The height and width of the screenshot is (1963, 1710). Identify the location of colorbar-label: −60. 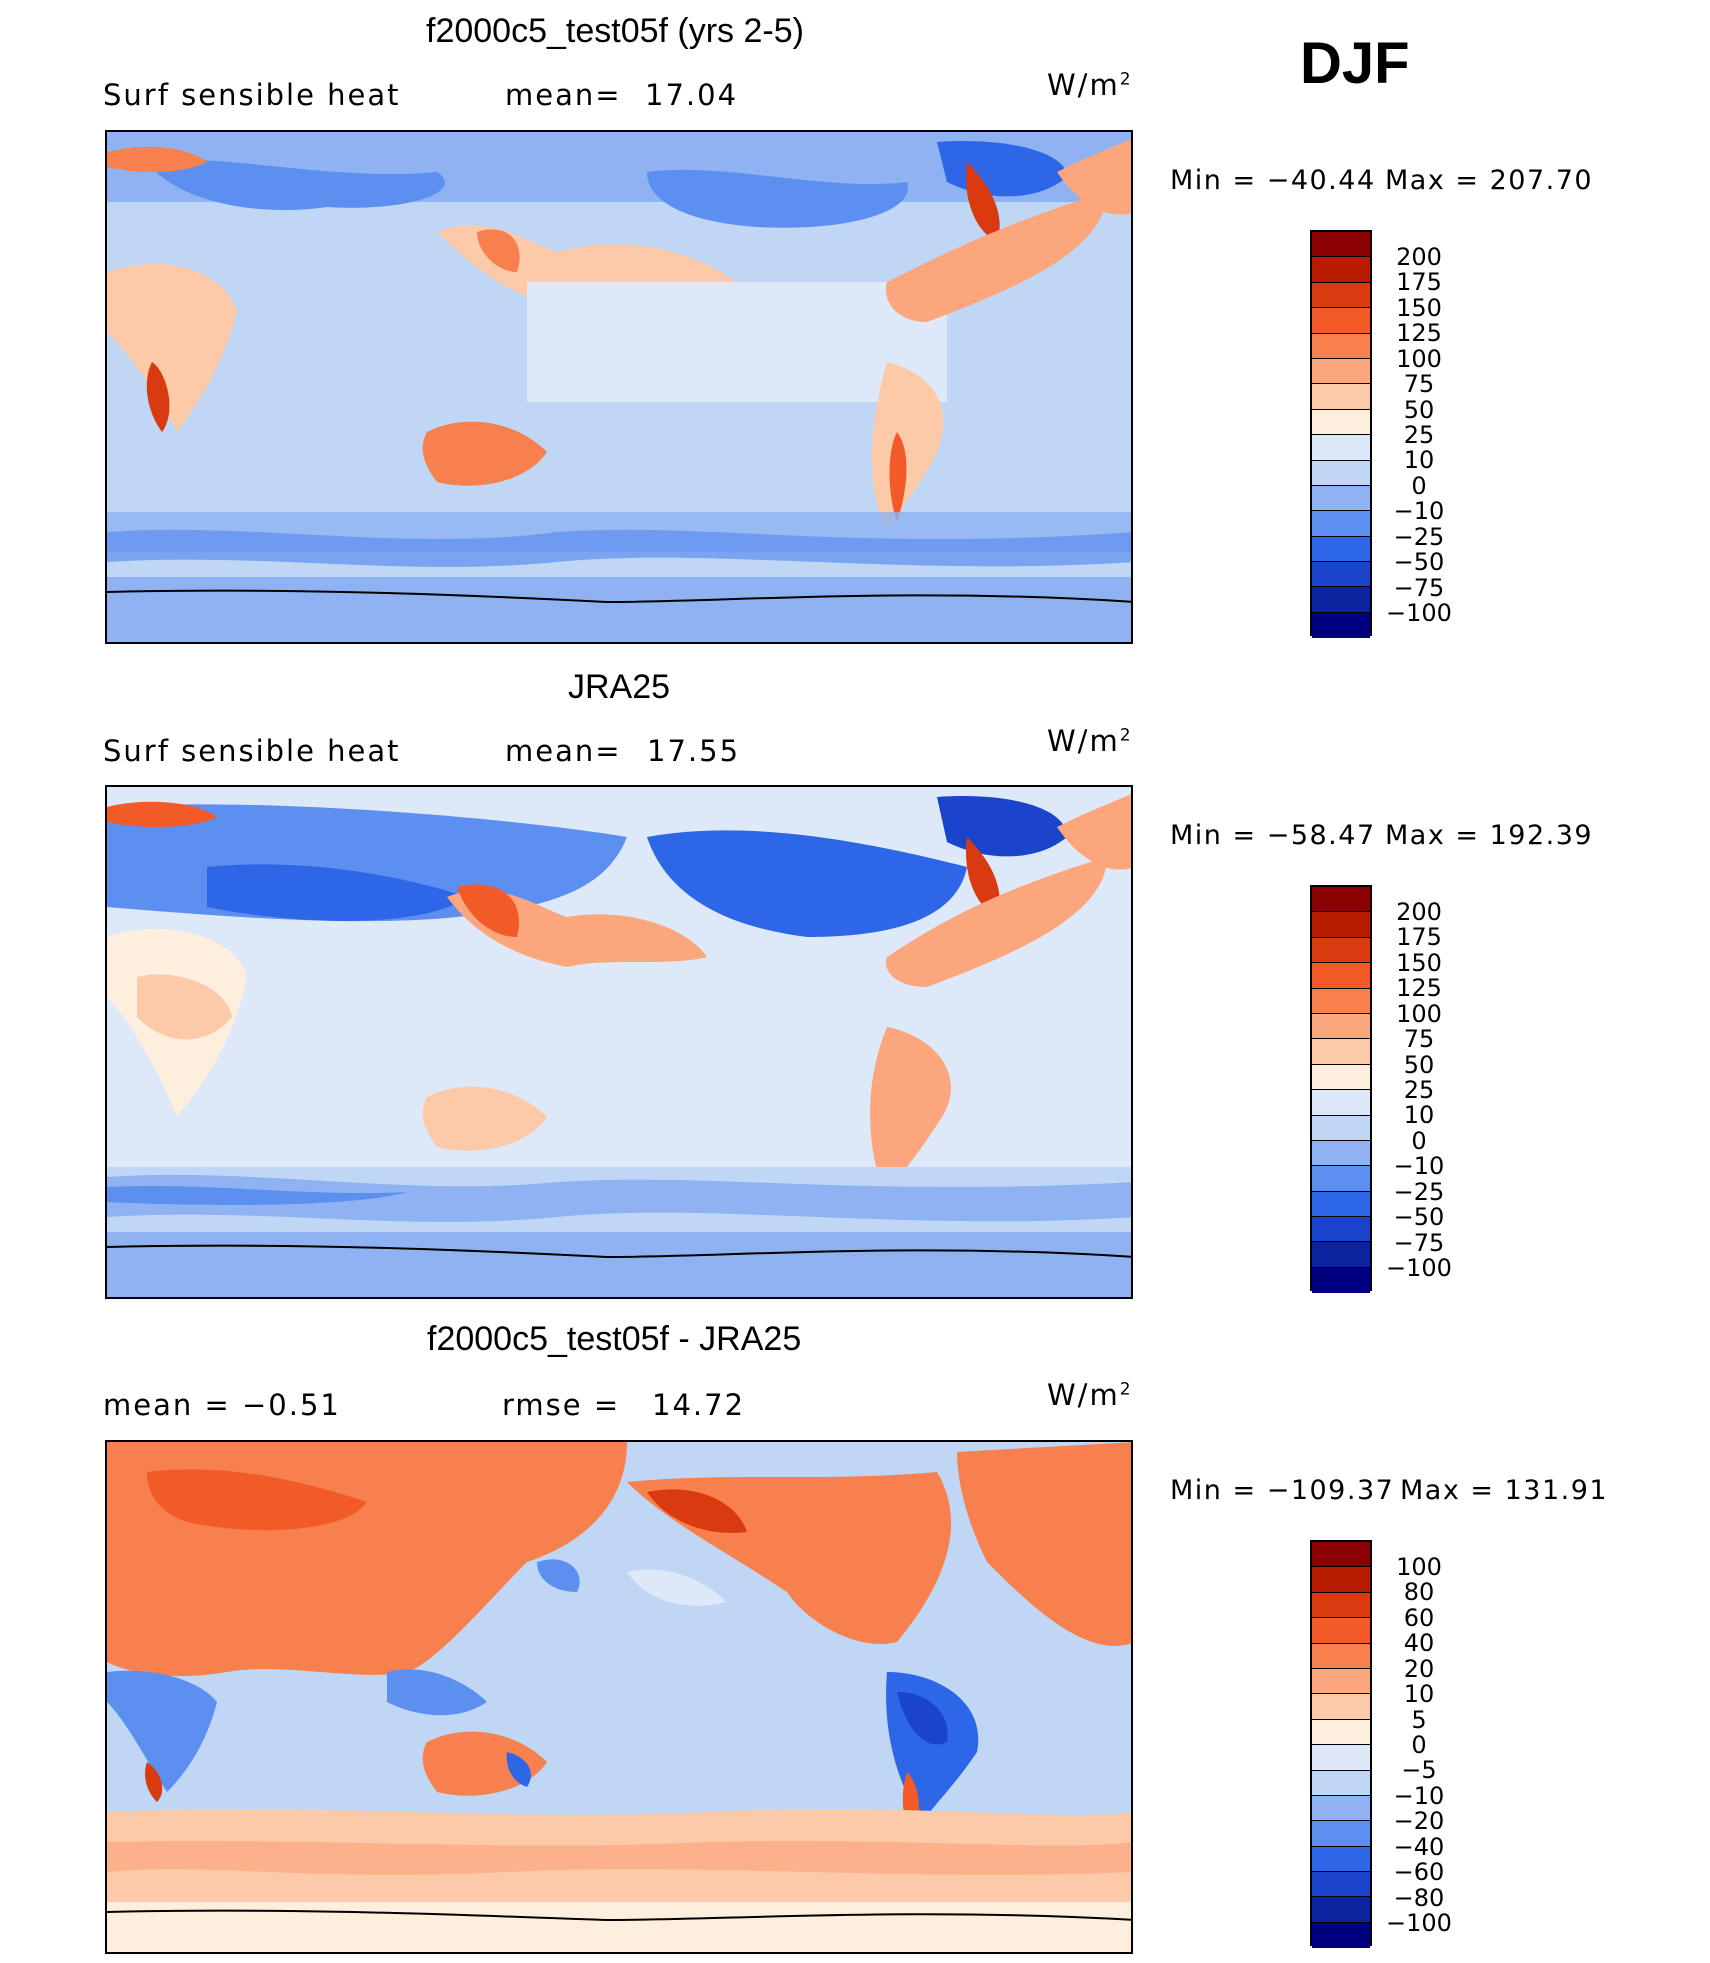
(1419, 1872).